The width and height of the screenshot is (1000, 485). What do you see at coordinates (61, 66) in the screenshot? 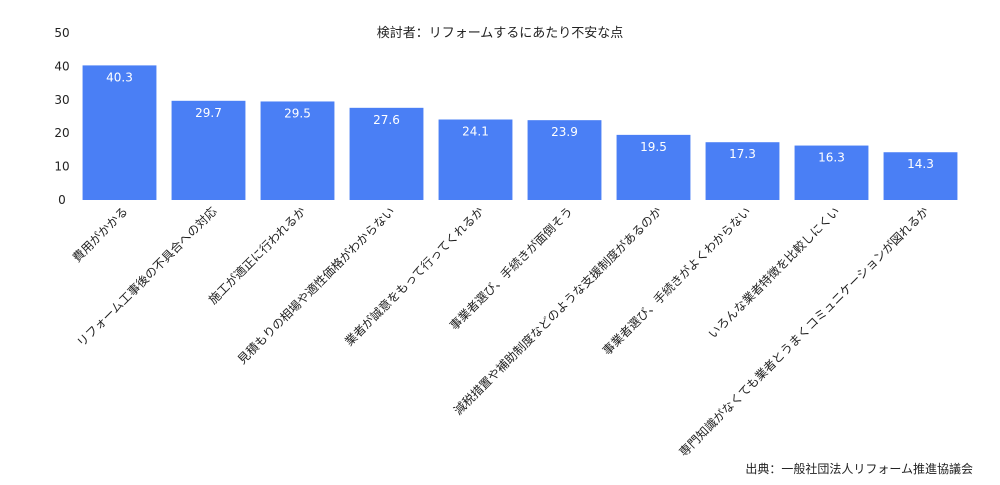
I see `y-tick-label: 40` at bounding box center [61, 66].